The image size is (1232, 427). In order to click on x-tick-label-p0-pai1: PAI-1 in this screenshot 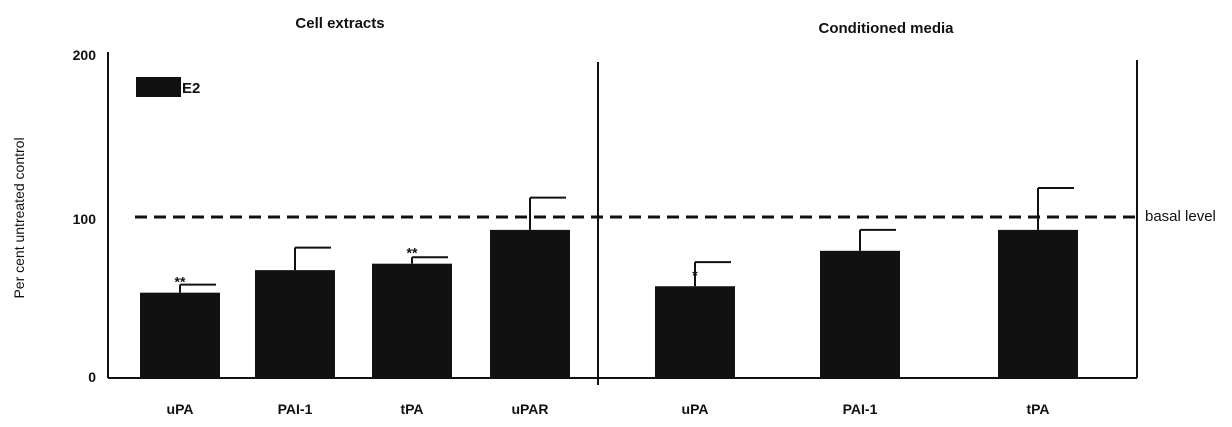, I will do `click(295, 409)`.